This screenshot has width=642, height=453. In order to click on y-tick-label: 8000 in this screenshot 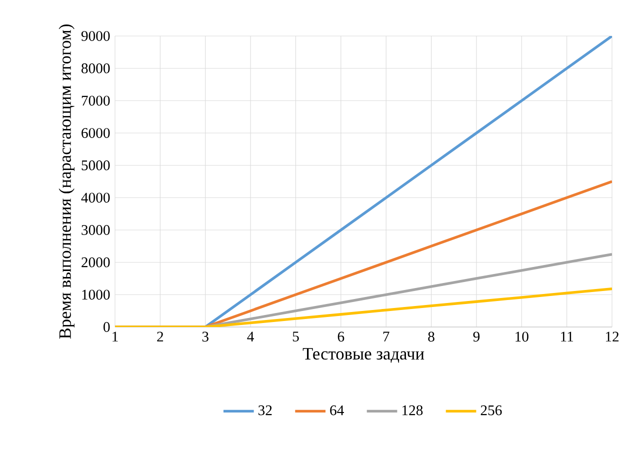, I will do `click(96, 68)`.